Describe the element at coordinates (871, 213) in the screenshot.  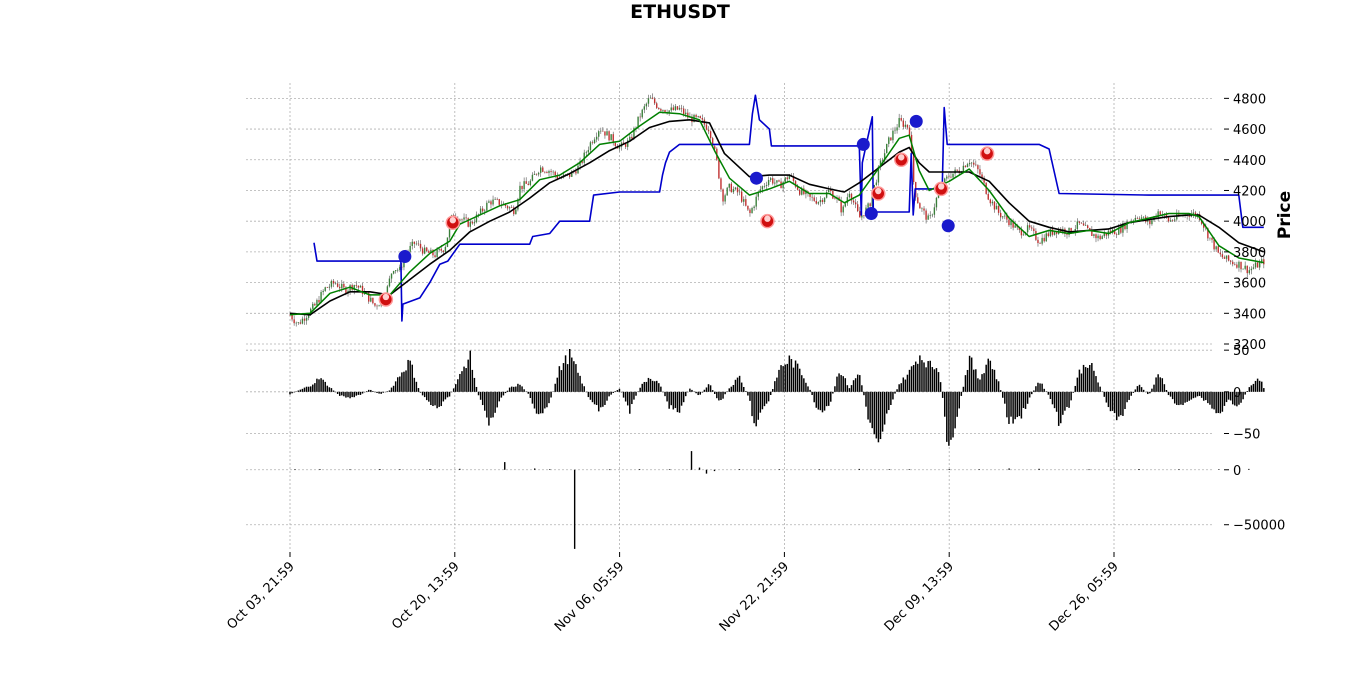
I see `buy-signal-marker` at that location.